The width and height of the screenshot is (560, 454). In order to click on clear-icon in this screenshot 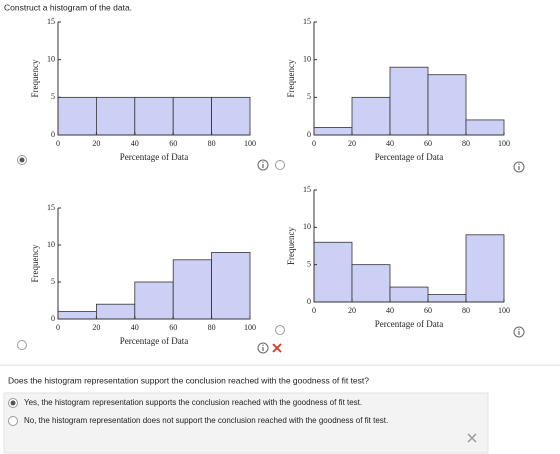, I will do `click(472, 438)`.